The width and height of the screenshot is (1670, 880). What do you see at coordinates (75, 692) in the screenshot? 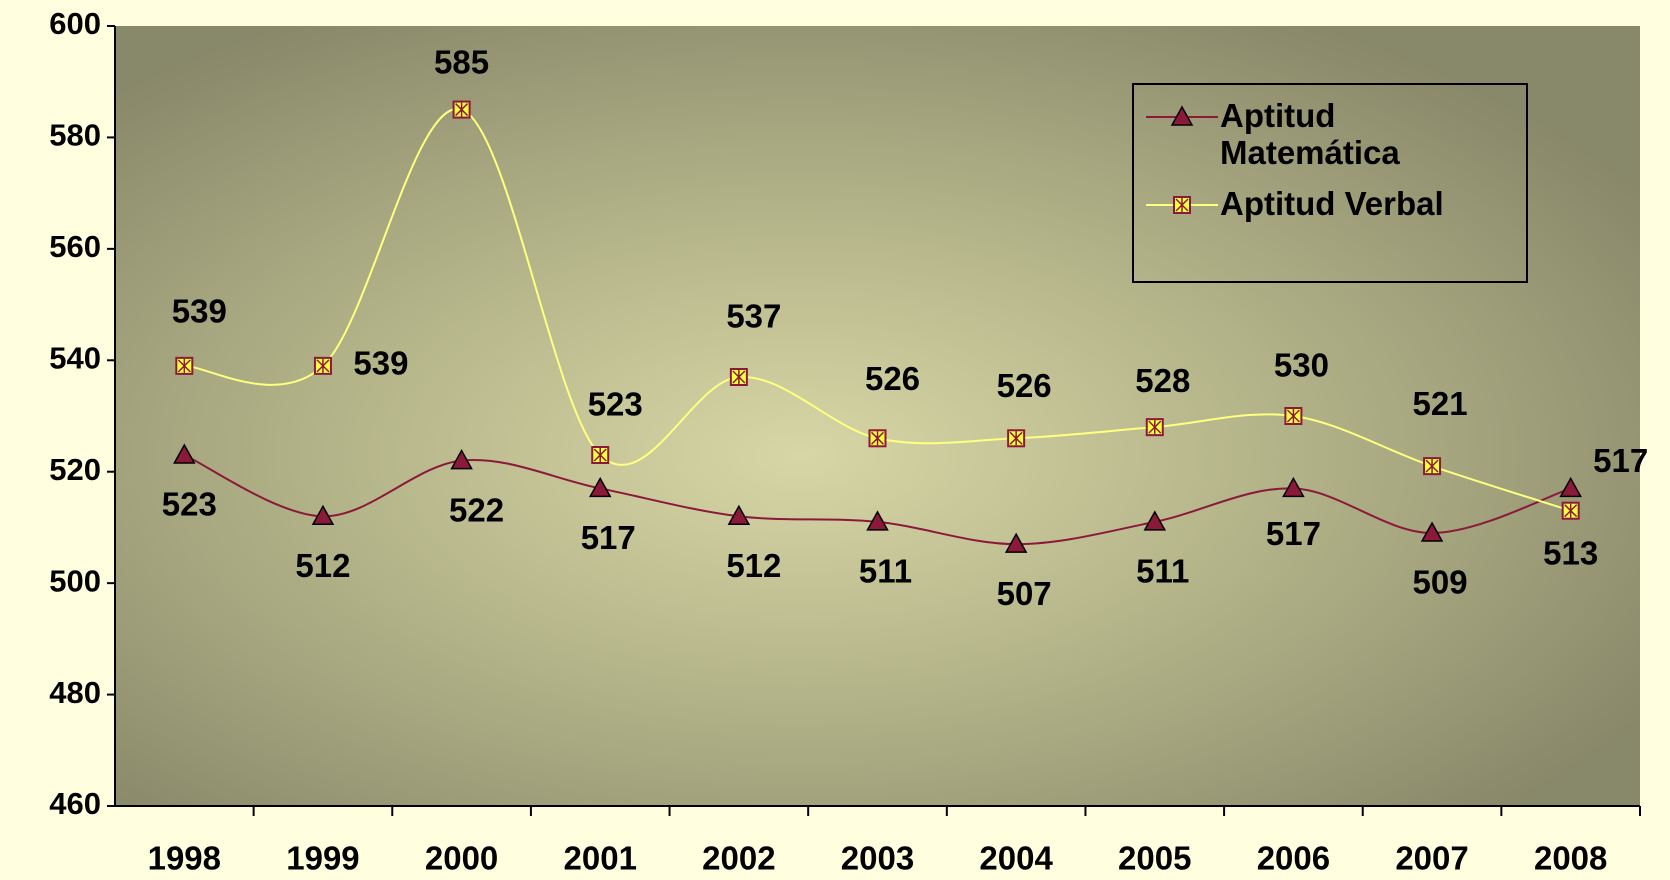
I see `y-tick-label: 480` at bounding box center [75, 692].